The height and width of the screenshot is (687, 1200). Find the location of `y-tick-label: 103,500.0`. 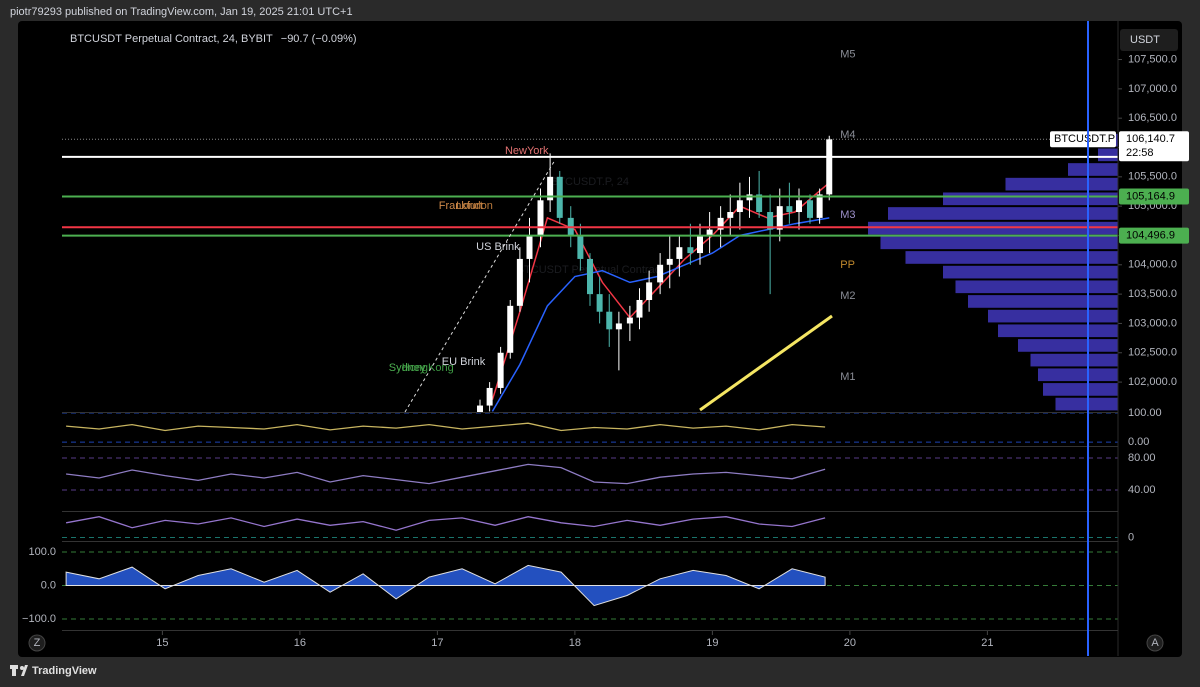

y-tick-label: 103,500.0 is located at coordinates (1152, 294).